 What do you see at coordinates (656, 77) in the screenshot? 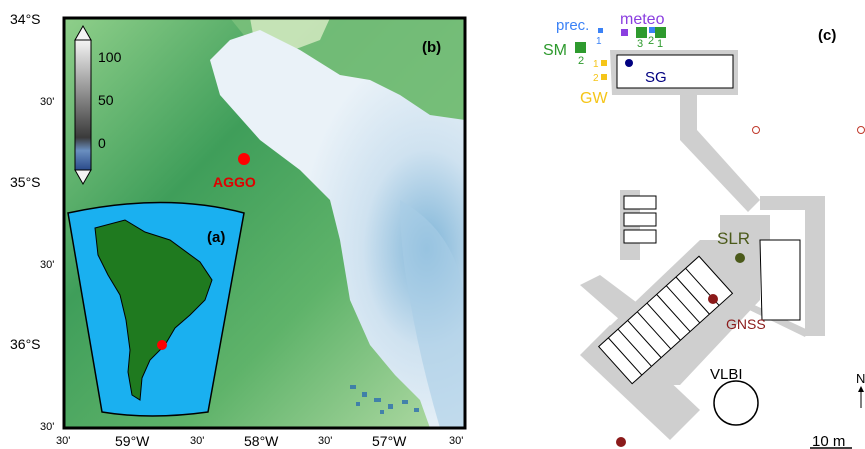
I see `sg-label: SG` at bounding box center [656, 77].